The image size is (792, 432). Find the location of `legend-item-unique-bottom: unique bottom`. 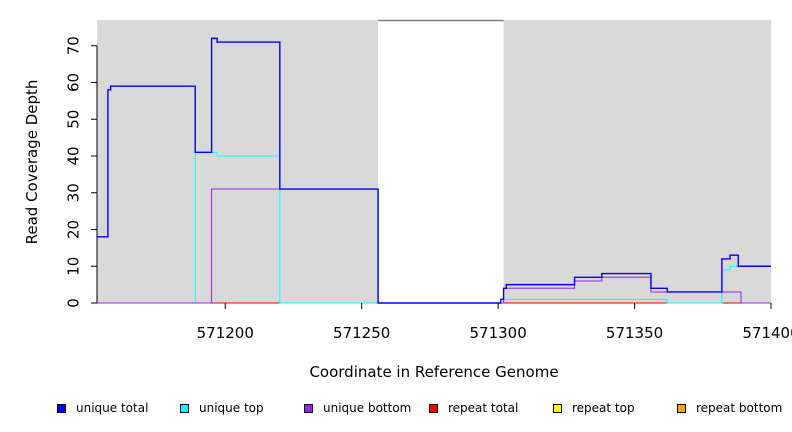

legend-item-unique-bottom: unique bottom is located at coordinates (357, 408).